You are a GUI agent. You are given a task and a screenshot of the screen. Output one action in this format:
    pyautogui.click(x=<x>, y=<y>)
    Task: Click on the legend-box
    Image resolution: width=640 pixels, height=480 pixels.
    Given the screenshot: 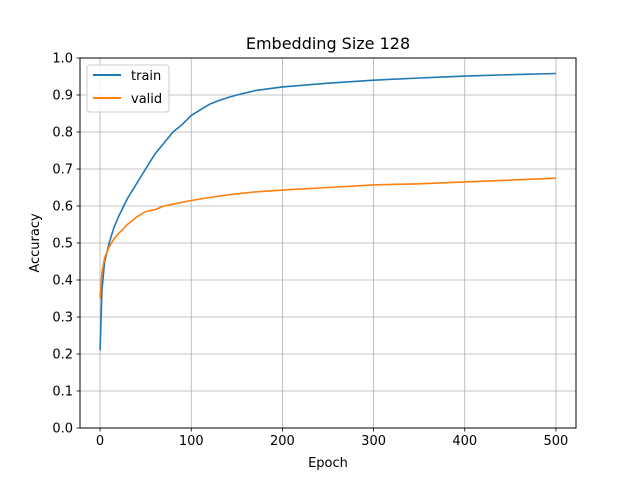 What is the action you would take?
    pyautogui.click(x=128, y=88)
    